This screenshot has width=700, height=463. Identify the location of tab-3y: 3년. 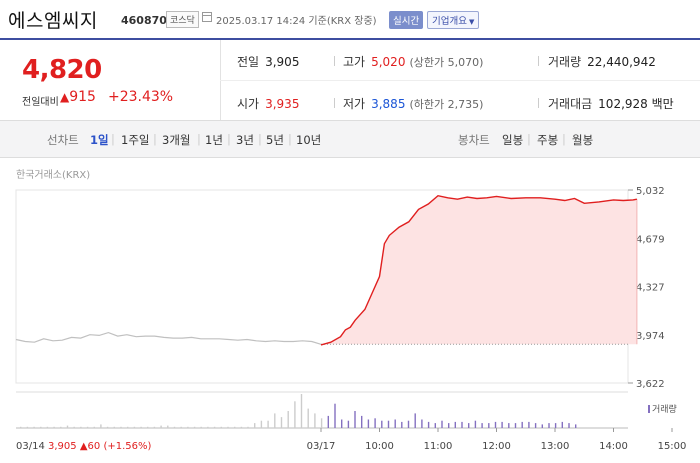
(245, 140).